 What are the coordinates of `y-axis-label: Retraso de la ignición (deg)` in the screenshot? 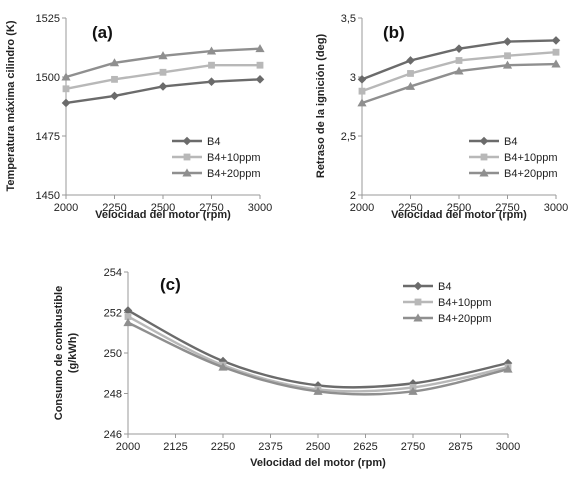 It's located at (321, 106).